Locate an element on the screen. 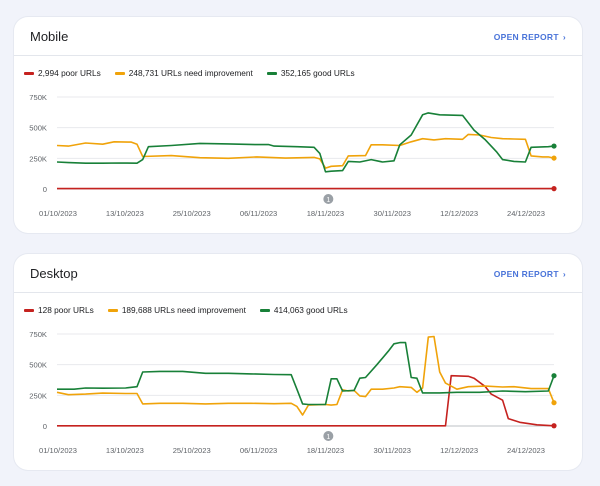 This screenshot has width=600, height=486. legend-item: 414,063 good URLs is located at coordinates (303, 310).